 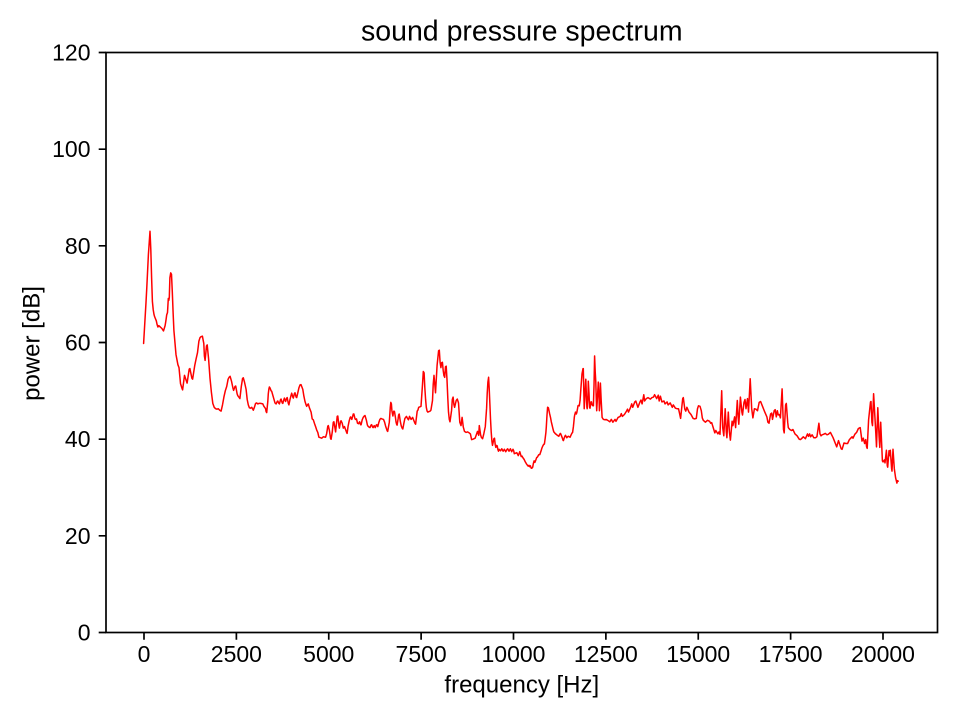 I want to click on svg-text: 12500, so click(x=606, y=654).